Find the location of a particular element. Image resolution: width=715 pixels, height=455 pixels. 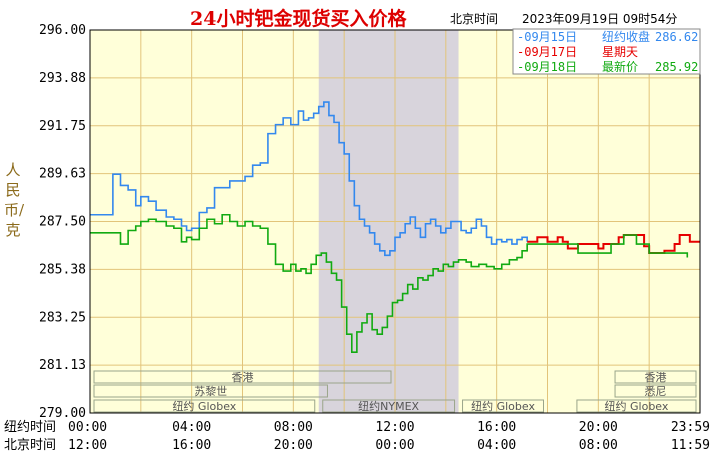

beijing-time-label: 北京时间 is located at coordinates (474, 19).